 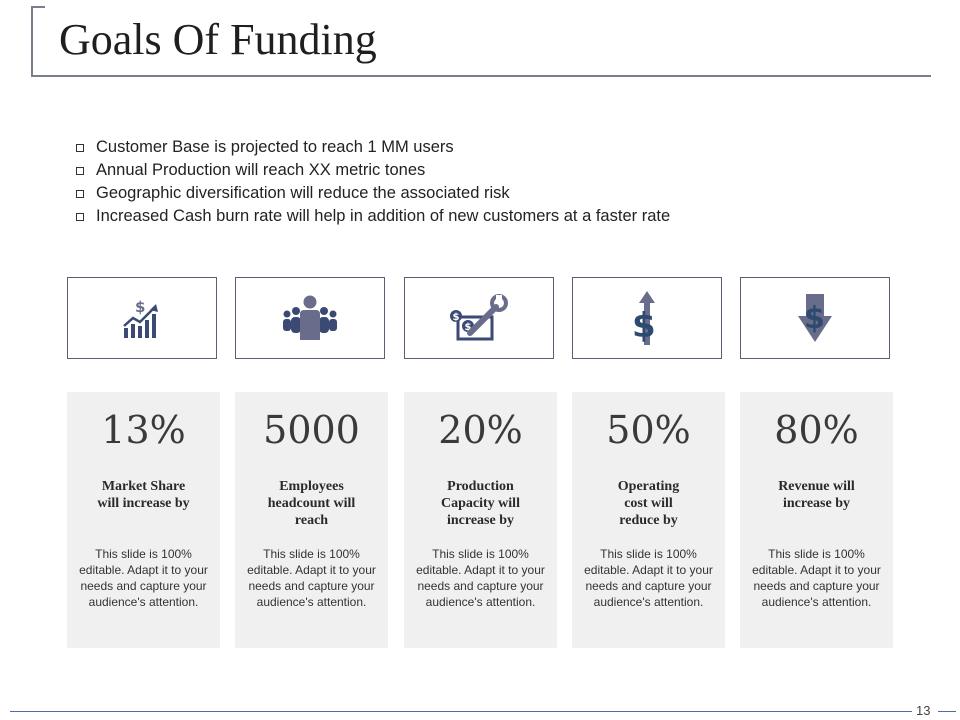 What do you see at coordinates (816, 430) in the screenshot?
I see `stat-value: 80%` at bounding box center [816, 430].